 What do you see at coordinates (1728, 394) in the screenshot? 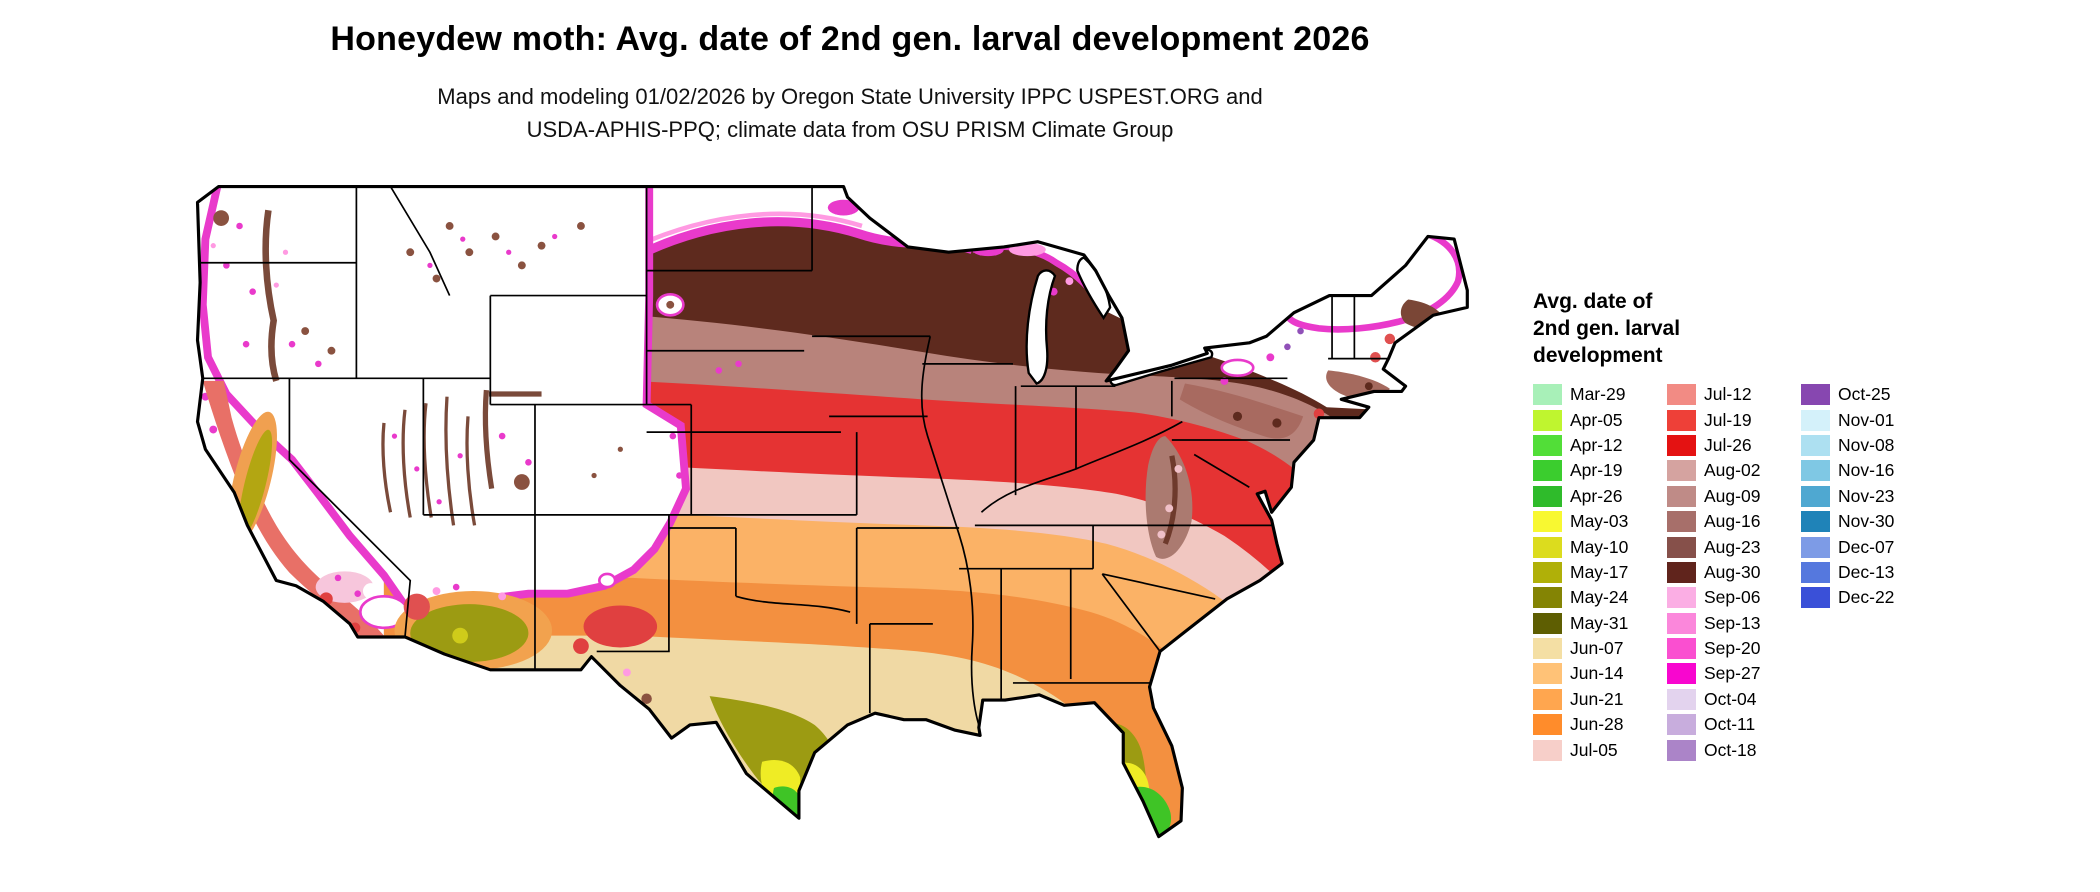
I see `legend-label: Jul-12` at bounding box center [1728, 394].